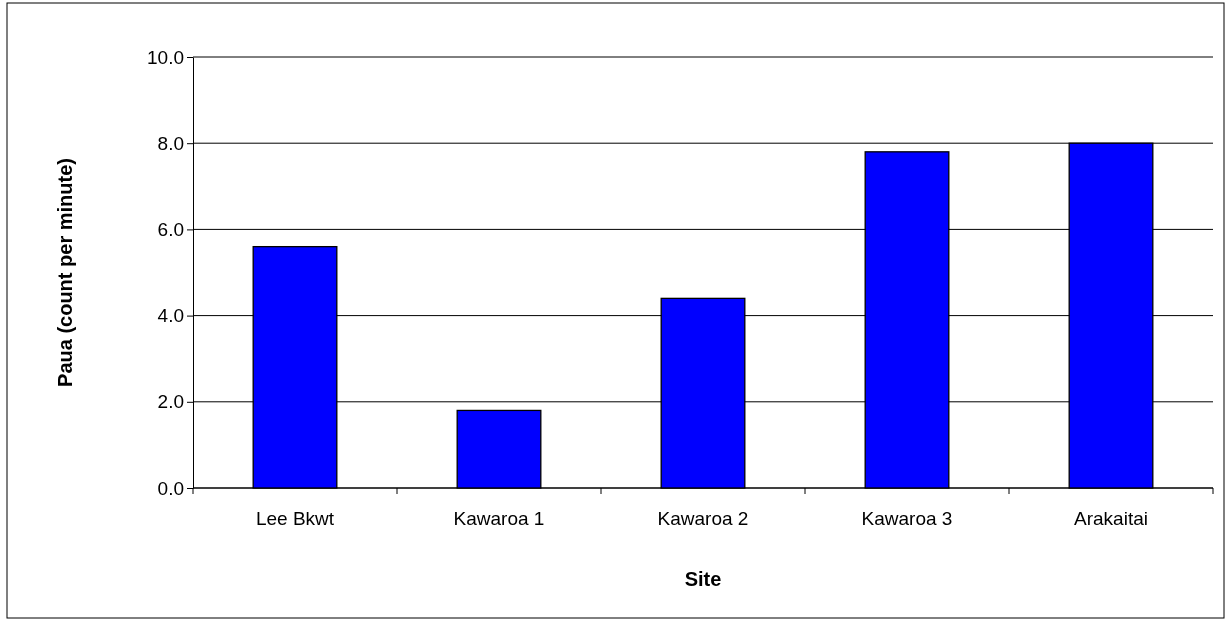 This screenshot has width=1231, height=623. Describe the element at coordinates (170, 488) in the screenshot. I see `y-tick-label: 0.0` at that location.